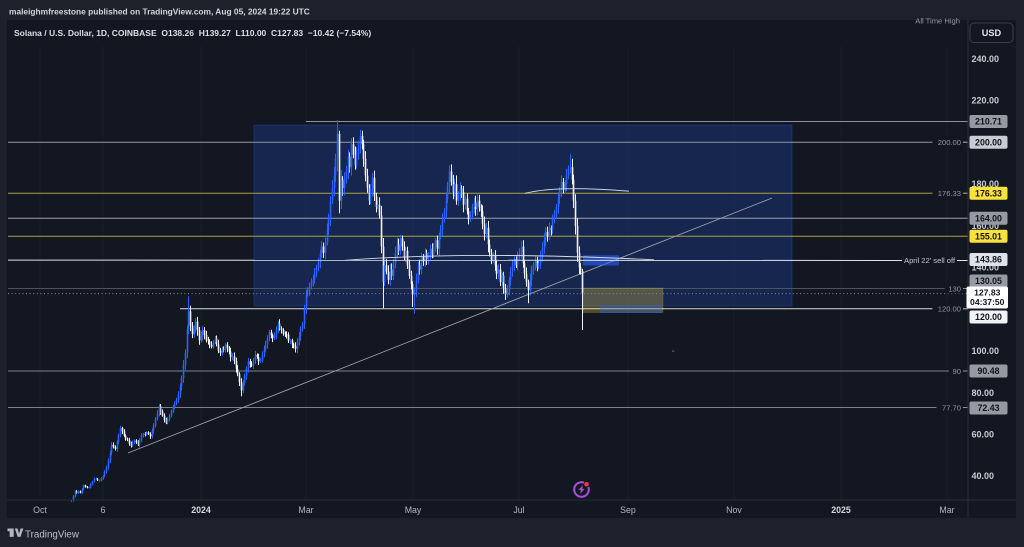 Image resolution: width=1024 pixels, height=547 pixels. I want to click on svg-text: USD, so click(992, 33).